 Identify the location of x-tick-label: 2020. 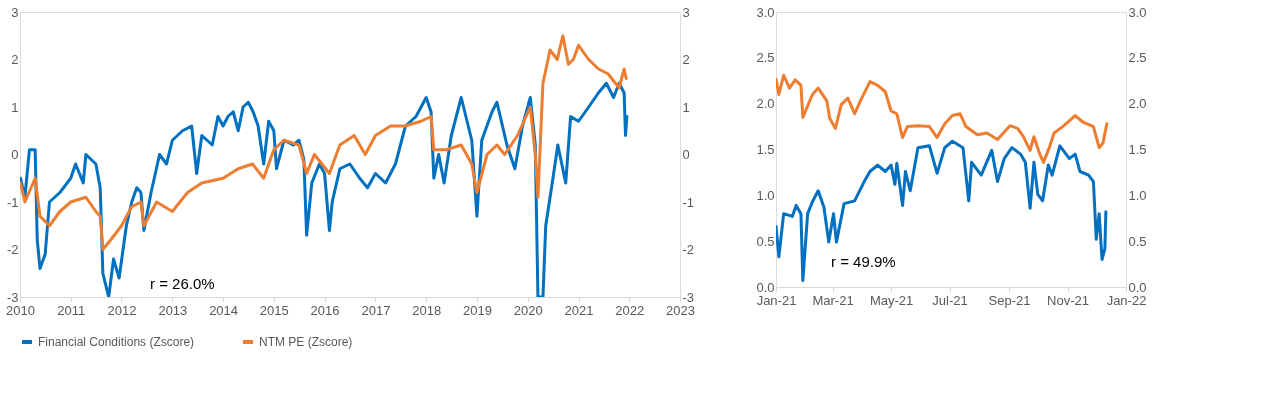
(528, 310).